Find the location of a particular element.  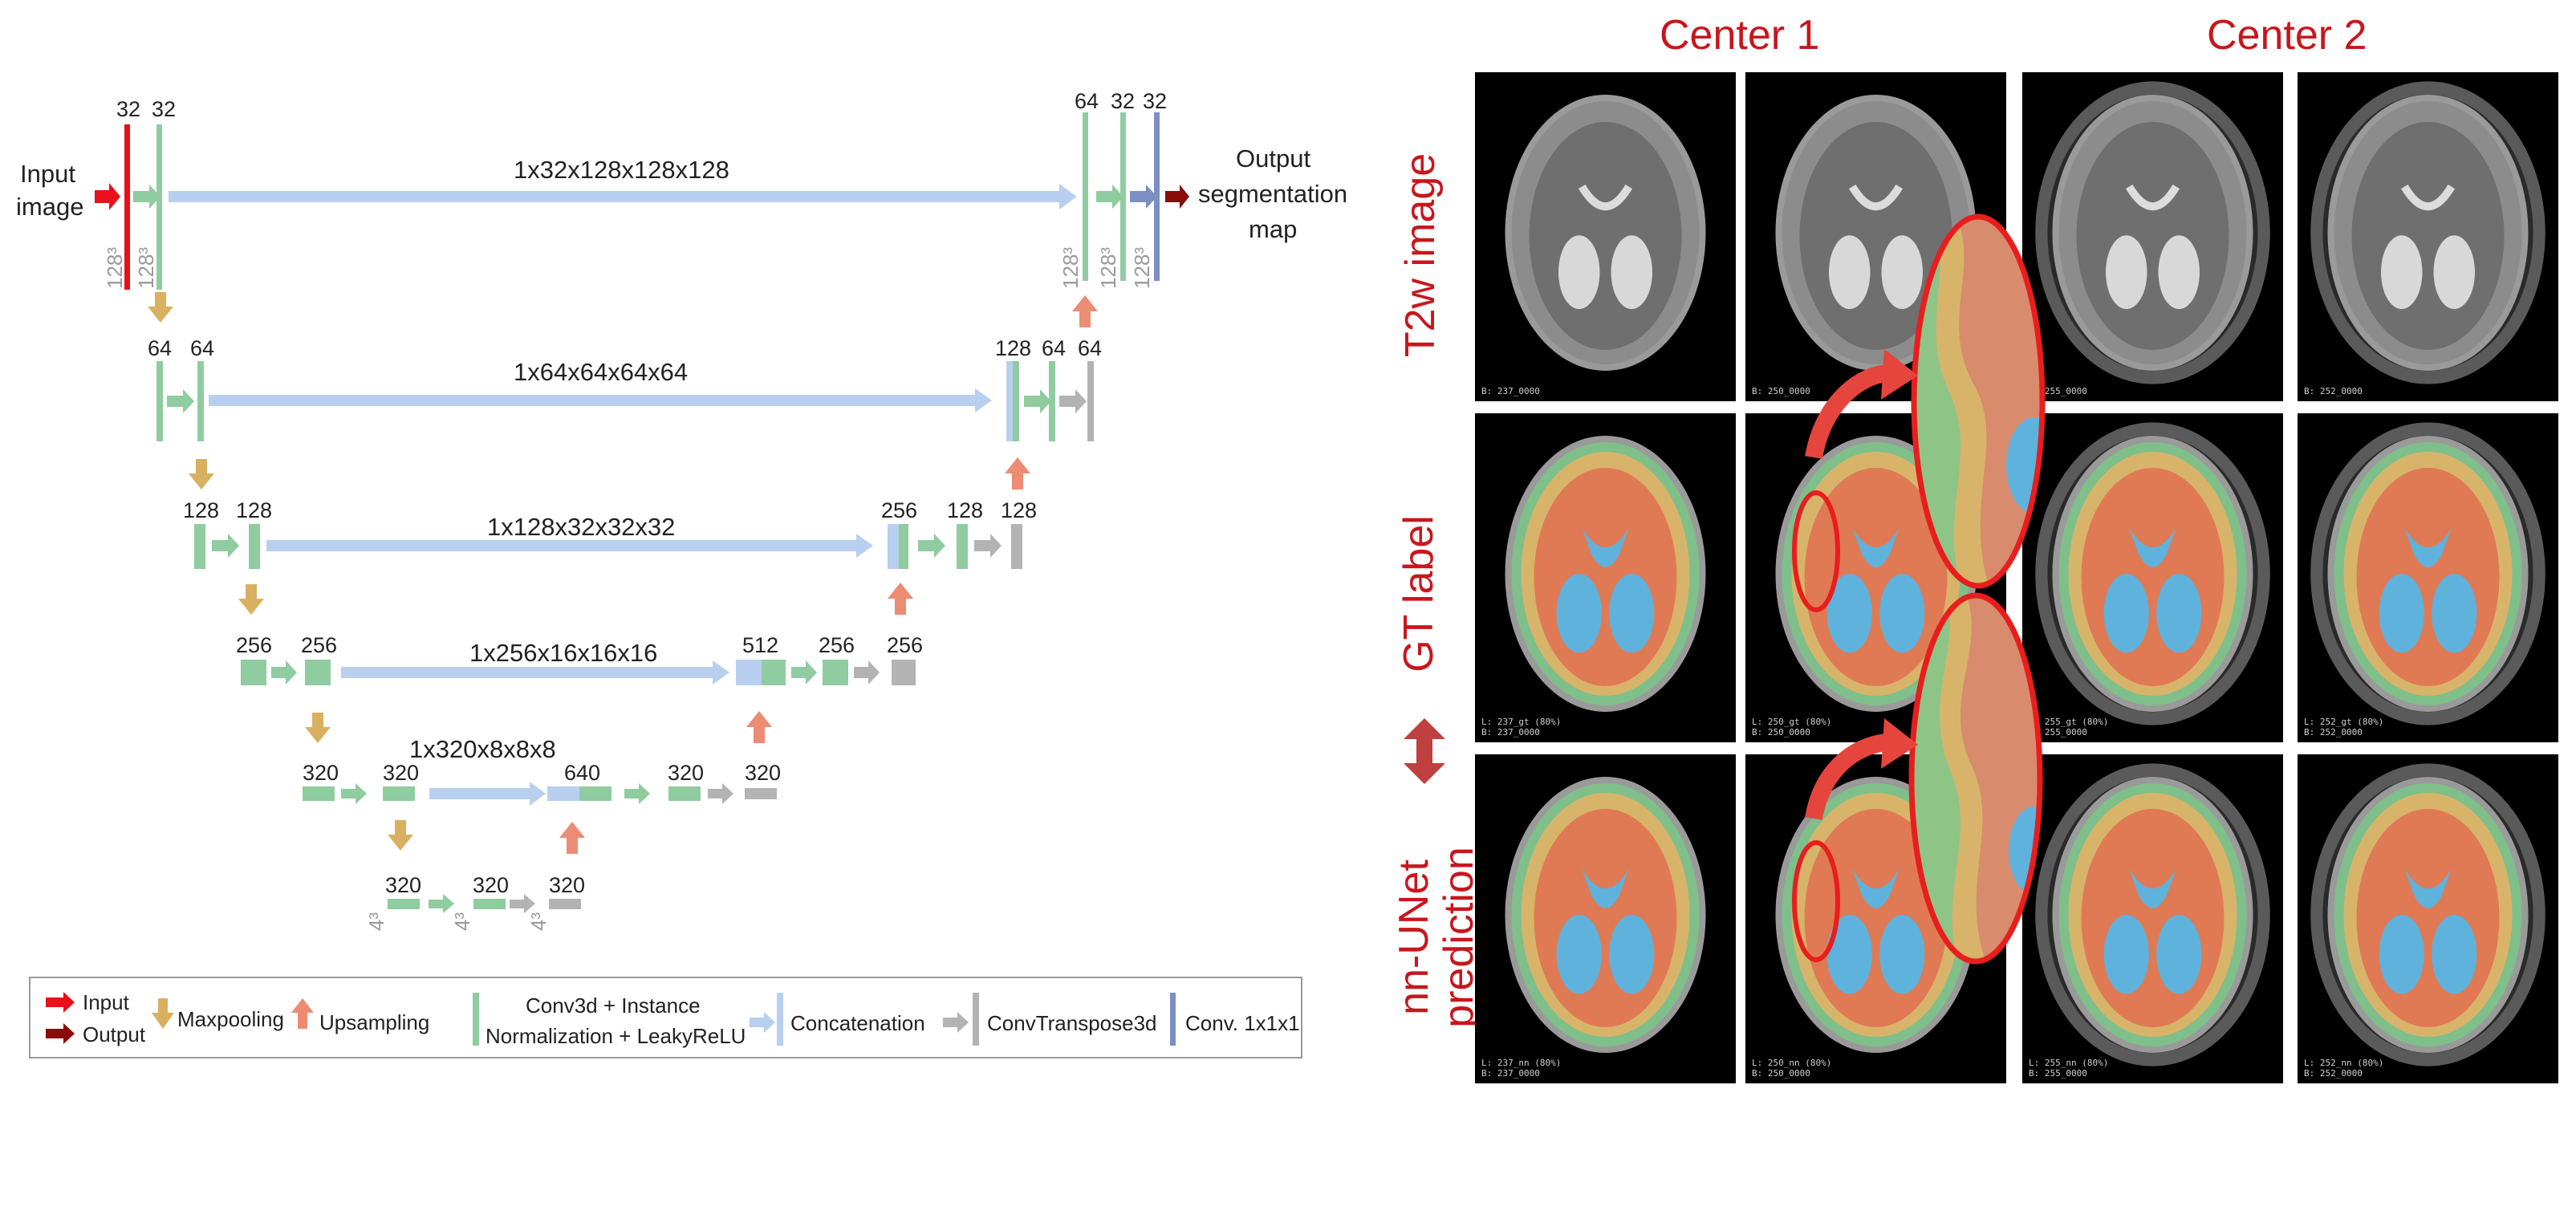

legend-upsampling-label: Upsampling is located at coordinates (374, 1022).